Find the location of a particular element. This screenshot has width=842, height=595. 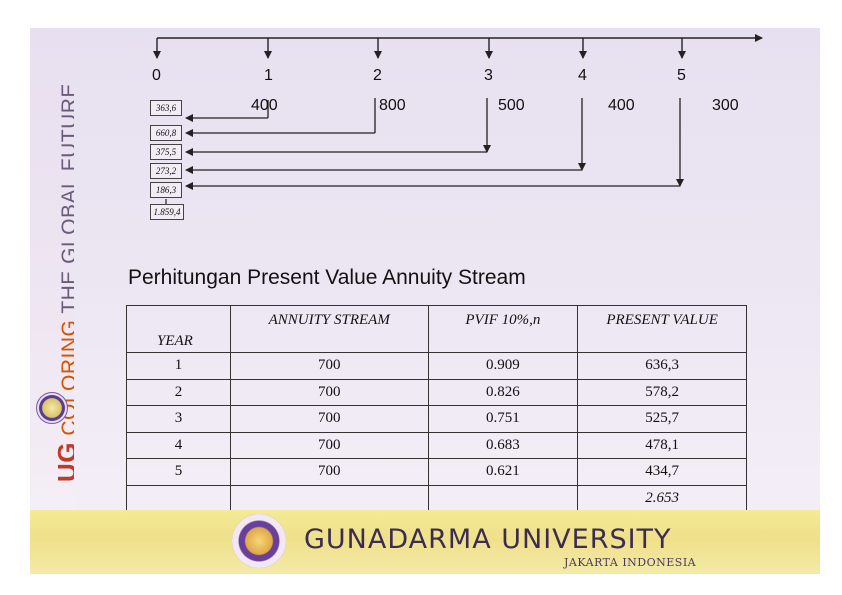

cell-year: 5 is located at coordinates (178, 472).